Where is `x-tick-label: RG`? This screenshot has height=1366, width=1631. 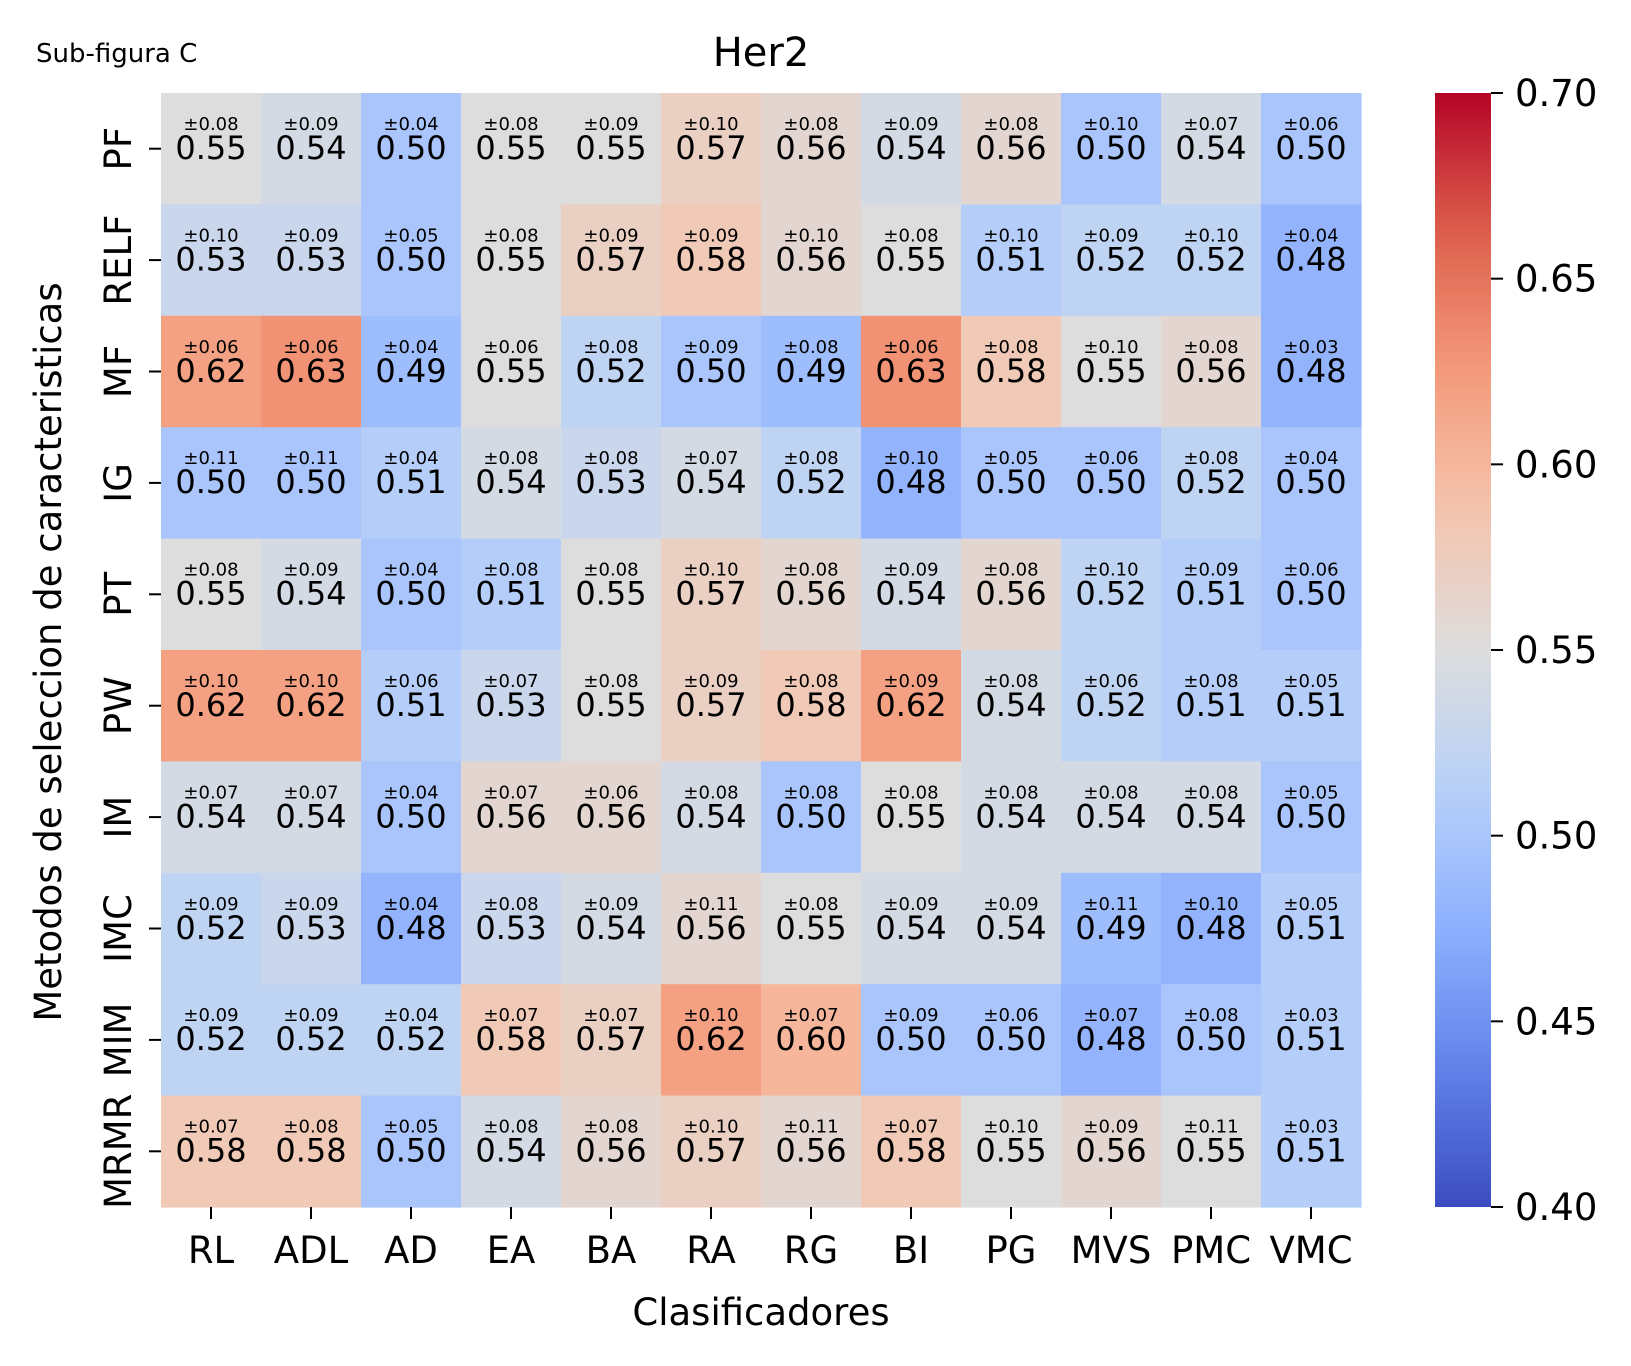
x-tick-label: RG is located at coordinates (811, 1250).